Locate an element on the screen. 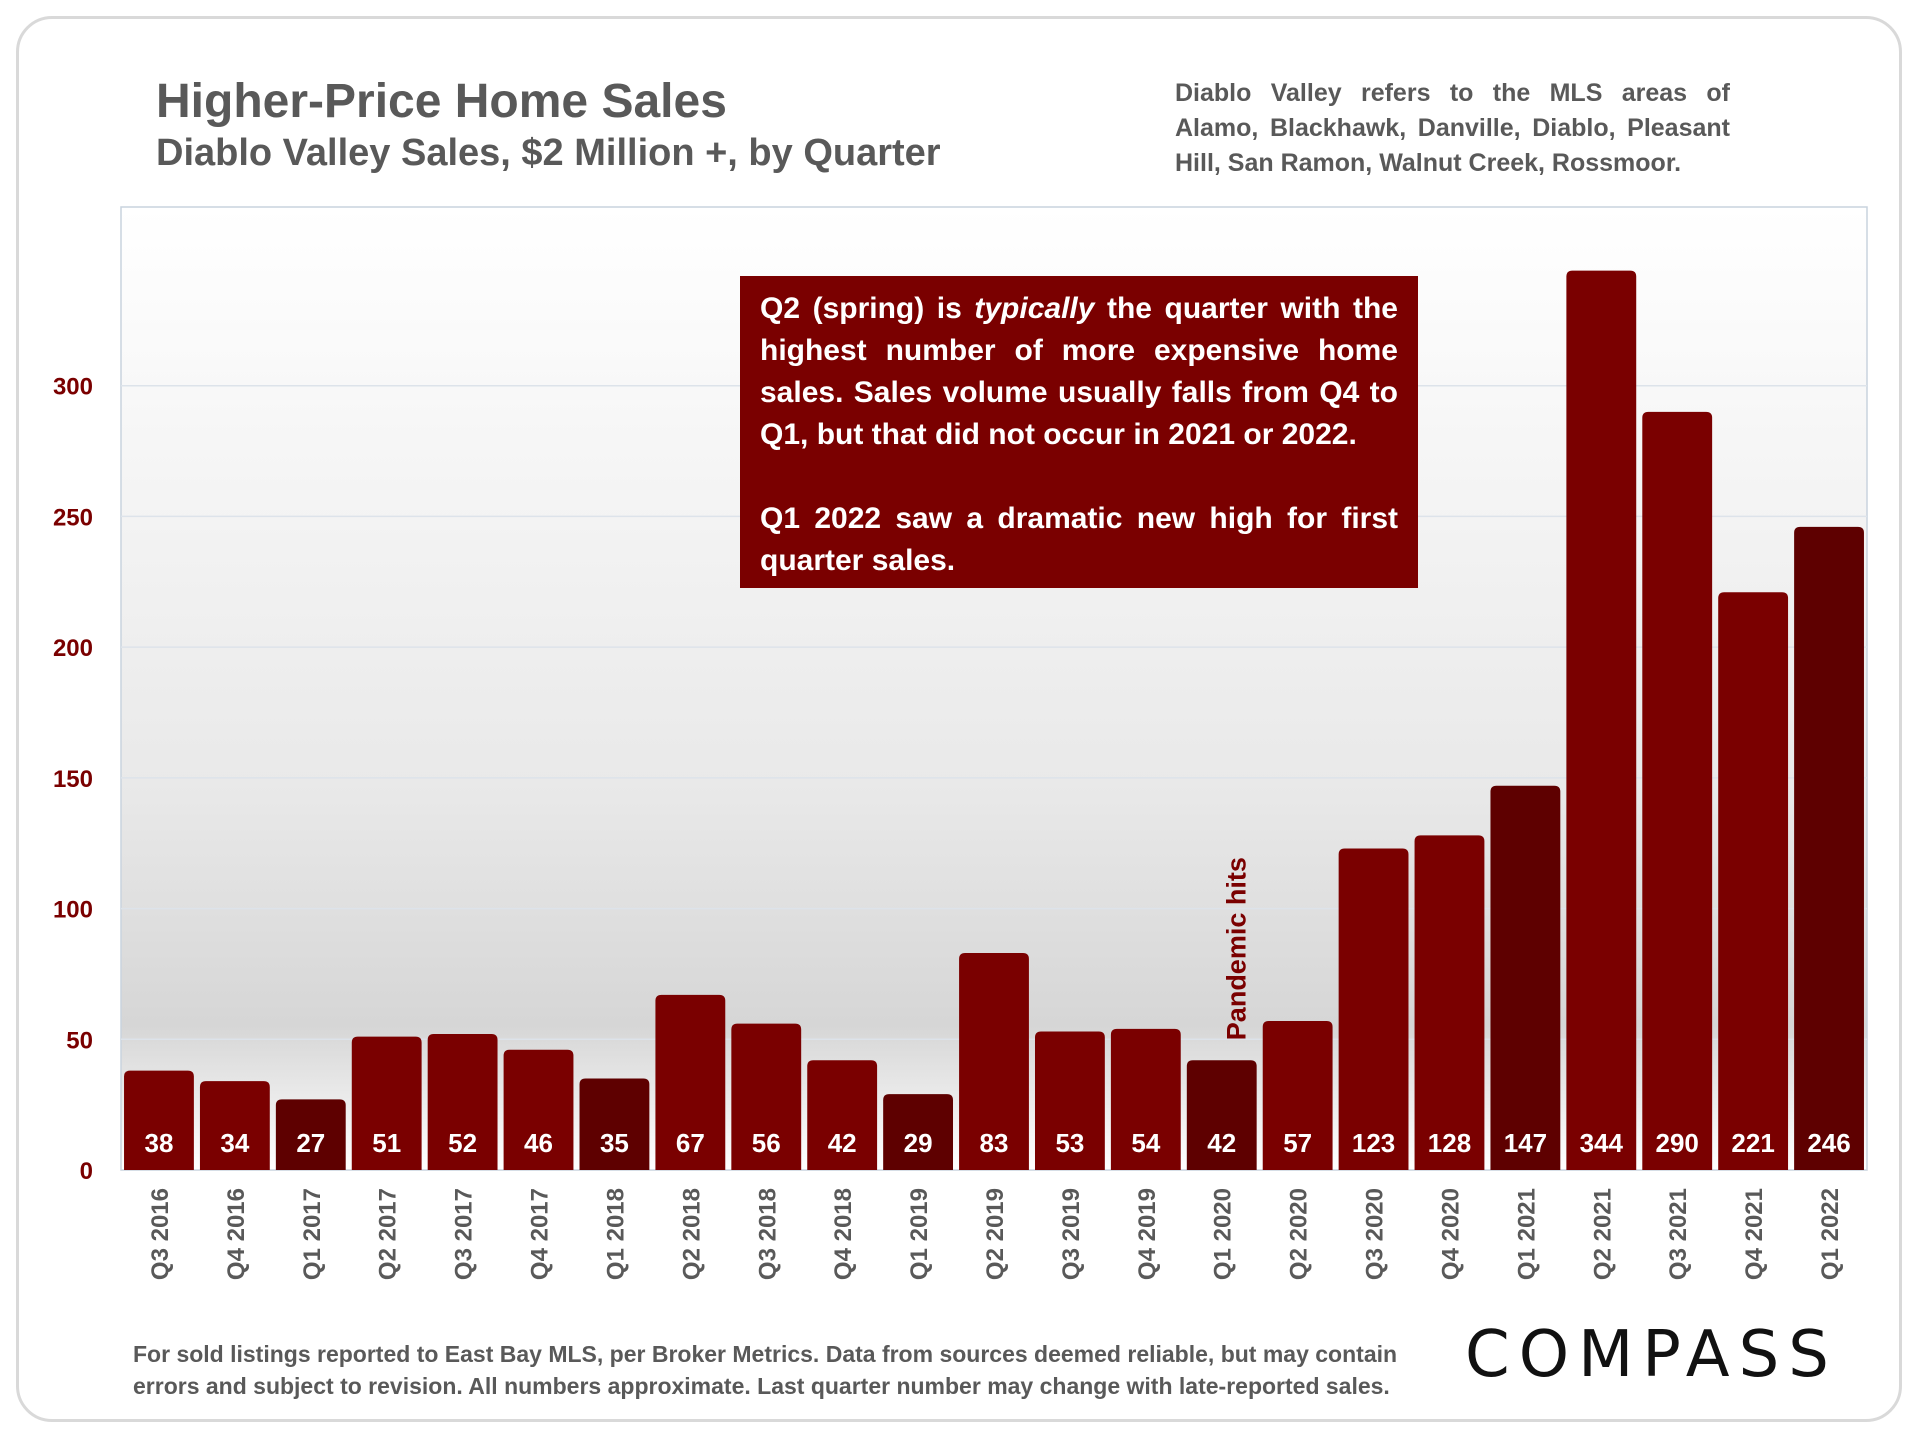 This screenshot has width=1920, height=1440. x-tick-label: Q4 2017 is located at coordinates (540, 1234).